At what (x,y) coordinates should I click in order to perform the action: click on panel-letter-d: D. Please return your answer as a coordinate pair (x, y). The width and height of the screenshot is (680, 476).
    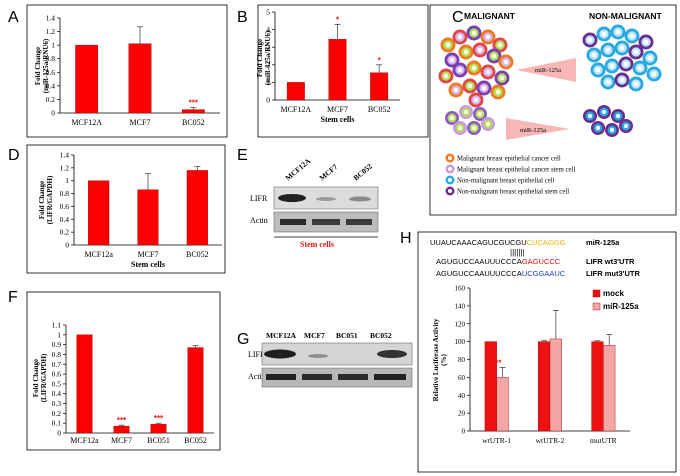
    Looking at the image, I should click on (14, 155).